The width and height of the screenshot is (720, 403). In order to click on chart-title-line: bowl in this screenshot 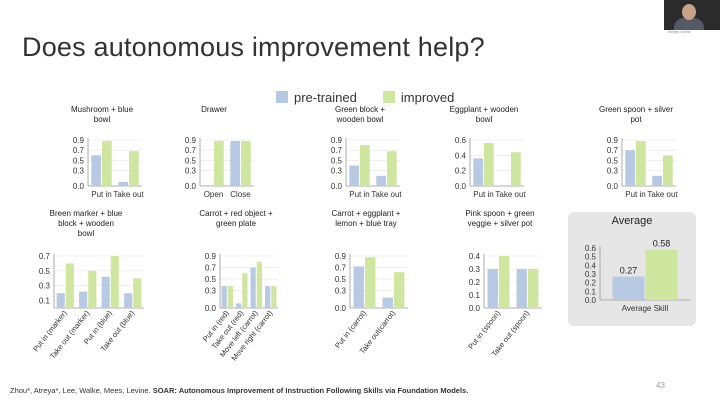, I will do `click(102, 119)`.